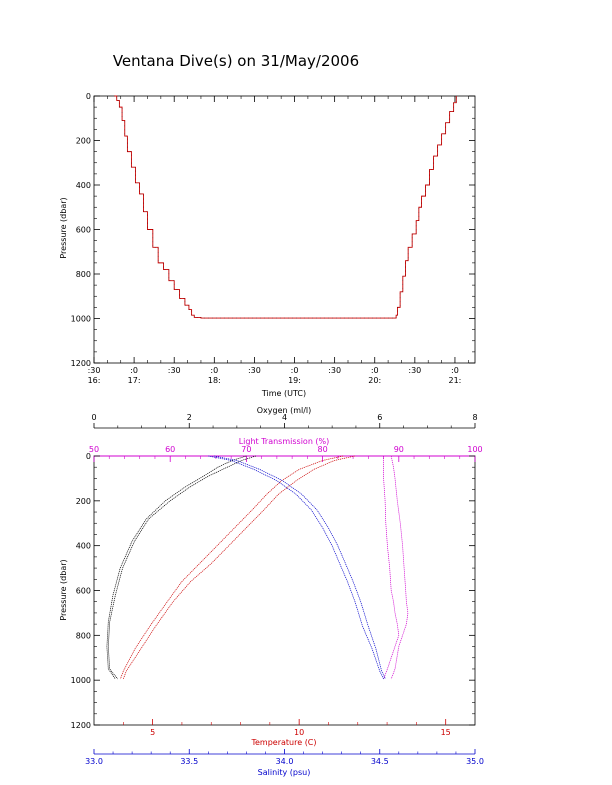  I want to click on salinity-tick-label: 33.5, so click(189, 761).